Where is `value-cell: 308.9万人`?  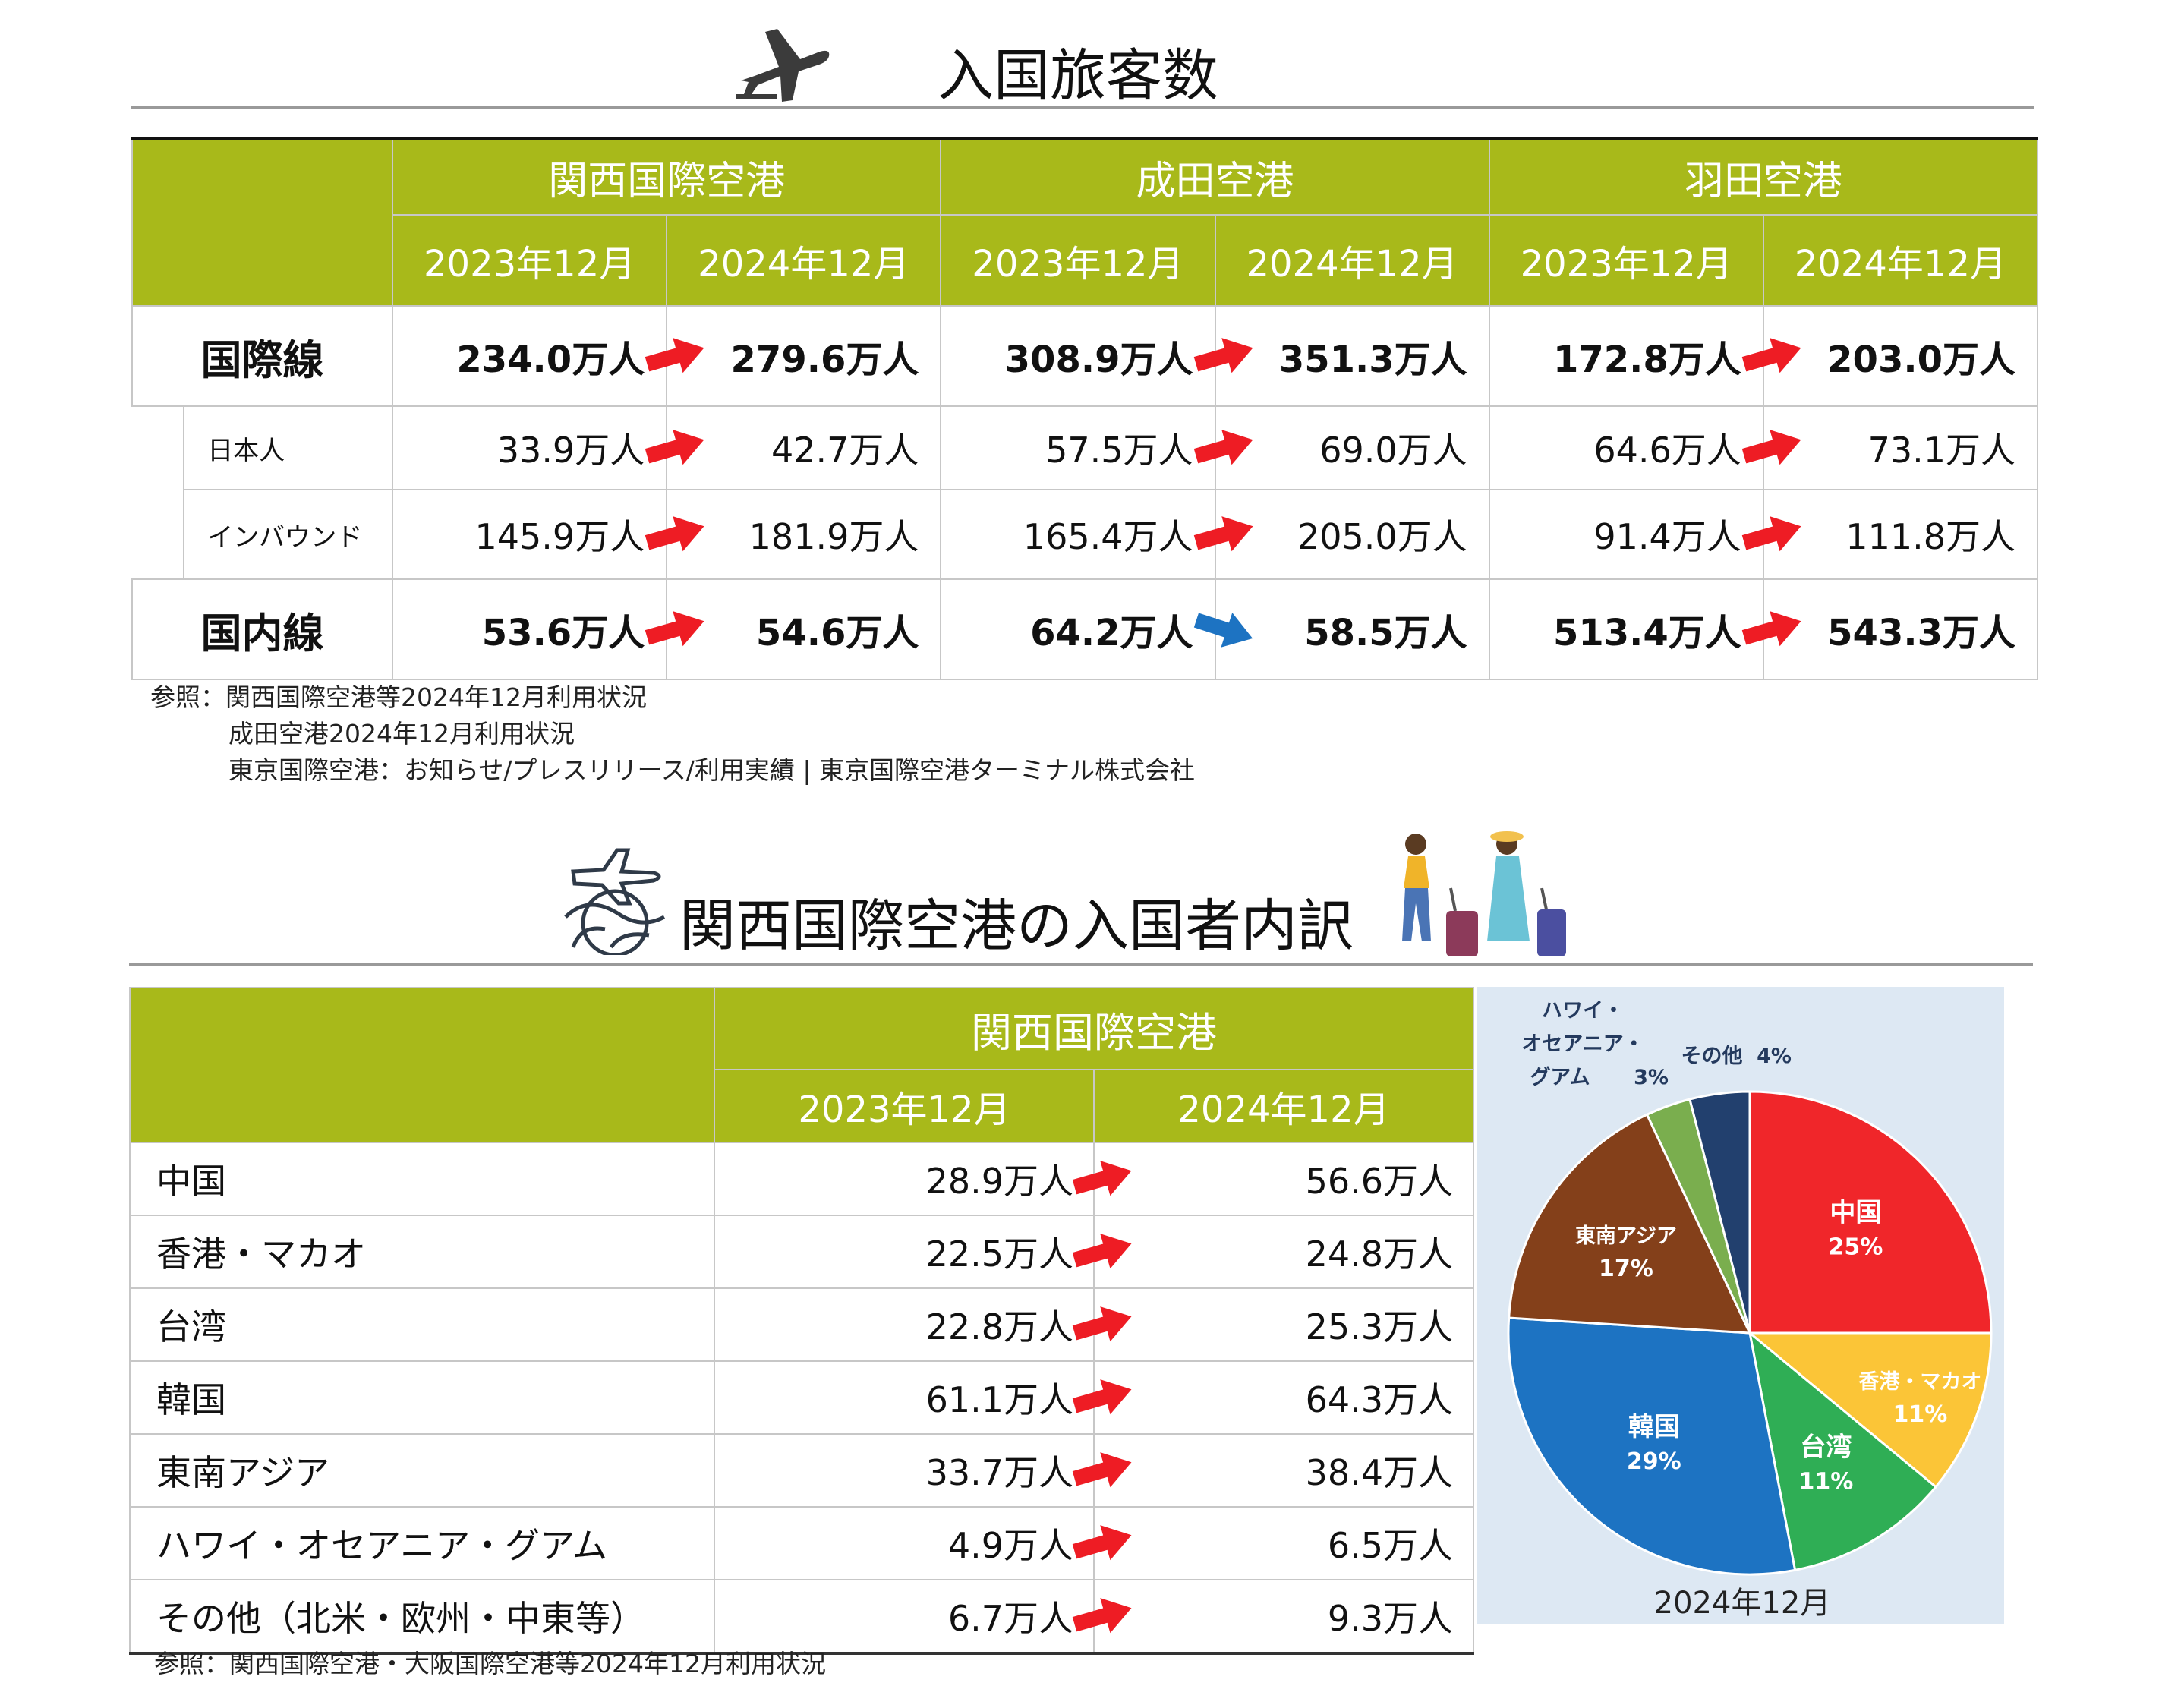 value-cell: 308.9万人 is located at coordinates (1097, 356).